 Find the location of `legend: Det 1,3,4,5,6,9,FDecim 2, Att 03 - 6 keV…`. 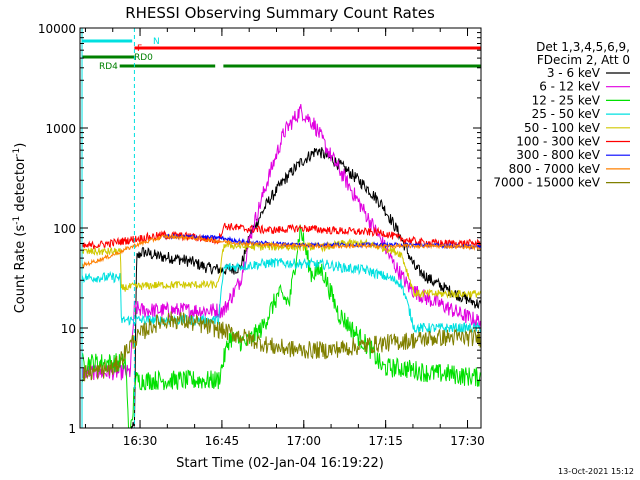

legend: Det 1,3,4,5,6,9,FDecim 2, Att 03 - 6 keV… is located at coordinates (561, 115).